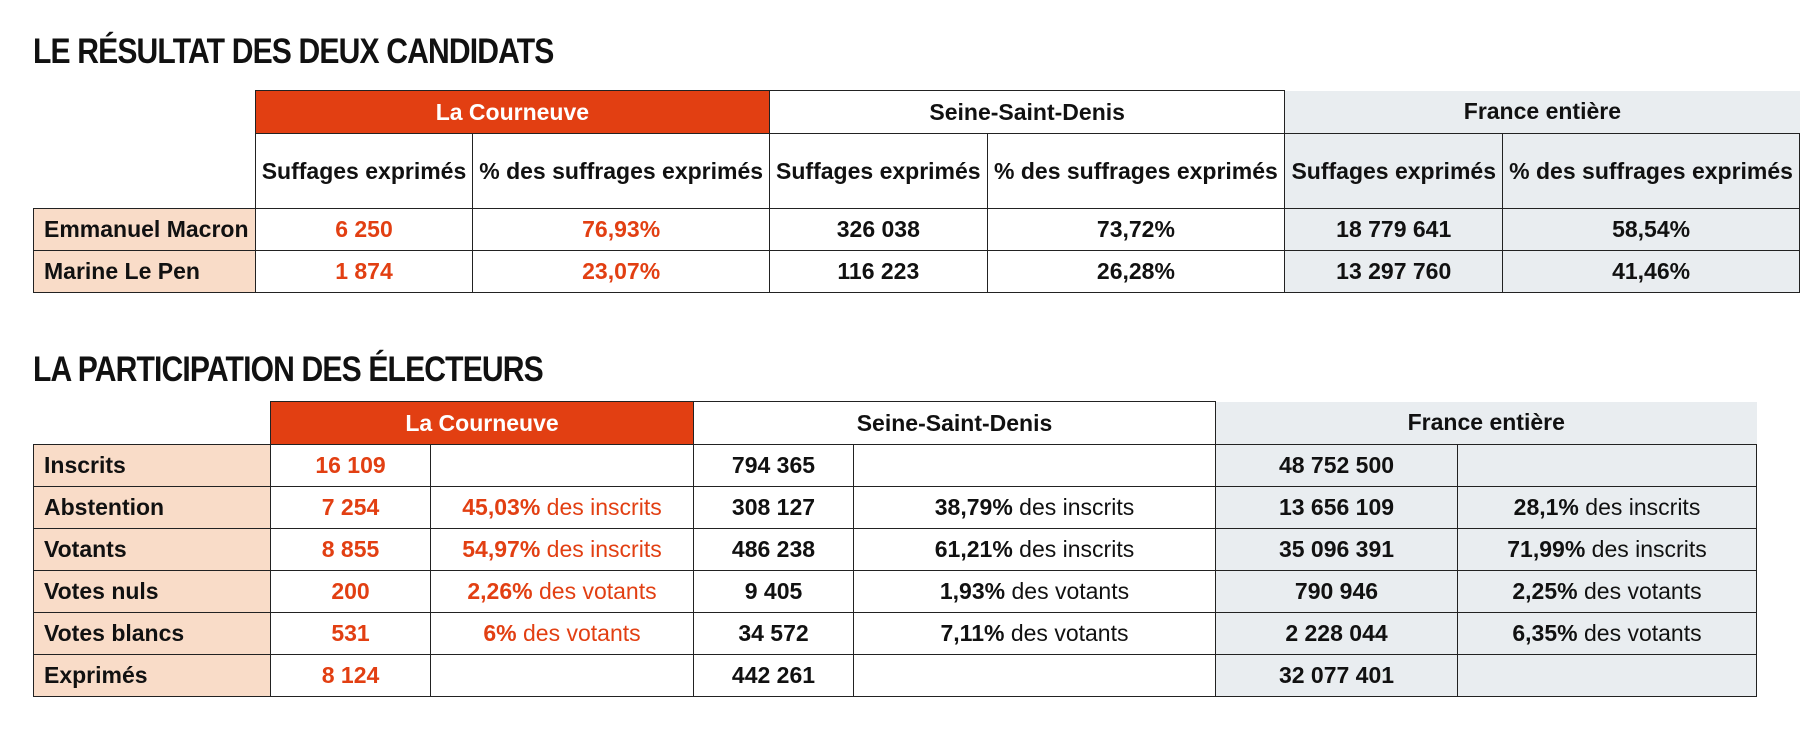 Image resolution: width=1800 pixels, height=744 pixels. What do you see at coordinates (1394, 229) in the screenshot?
I see `cell-value: 18 779 641` at bounding box center [1394, 229].